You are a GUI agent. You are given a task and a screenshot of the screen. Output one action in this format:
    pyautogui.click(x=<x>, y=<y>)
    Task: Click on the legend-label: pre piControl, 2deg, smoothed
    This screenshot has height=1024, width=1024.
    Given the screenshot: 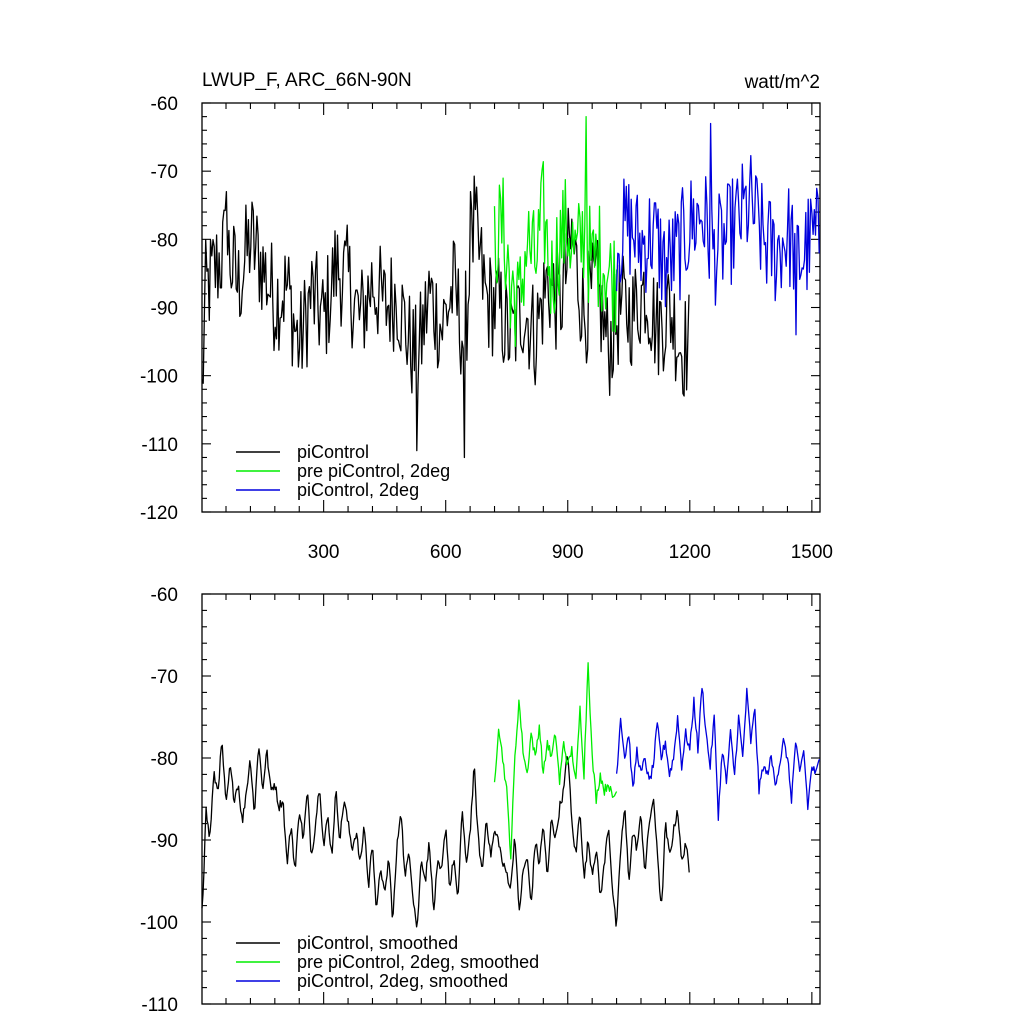 What is the action you would take?
    pyautogui.click(x=418, y=962)
    